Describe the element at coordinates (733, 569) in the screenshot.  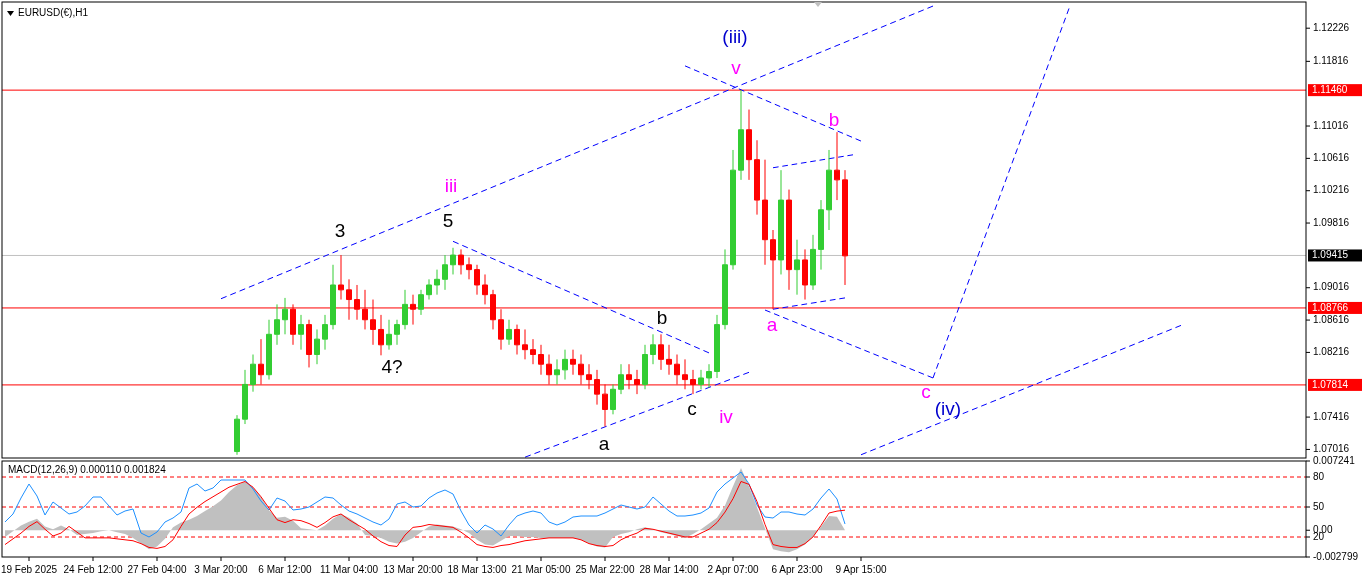
I see `x-tick-label: 2 Apr 07:00` at that location.